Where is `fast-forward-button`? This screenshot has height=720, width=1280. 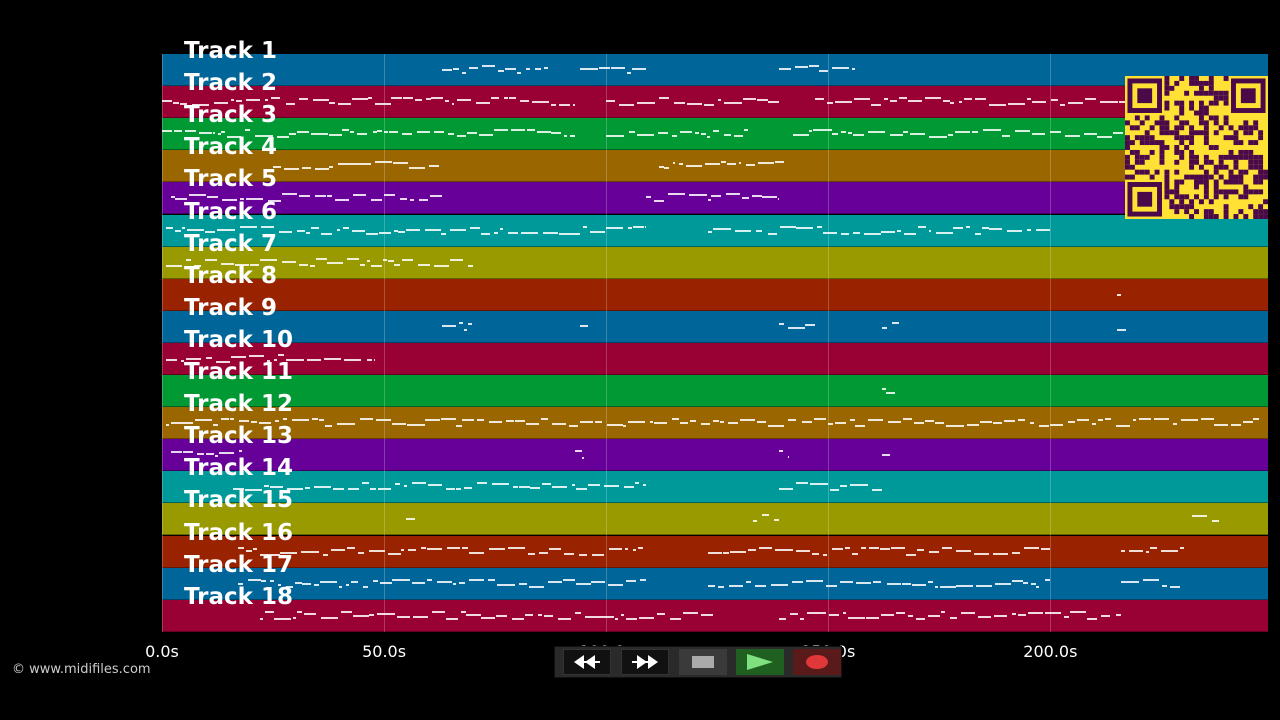 fast-forward-button is located at coordinates (645, 662).